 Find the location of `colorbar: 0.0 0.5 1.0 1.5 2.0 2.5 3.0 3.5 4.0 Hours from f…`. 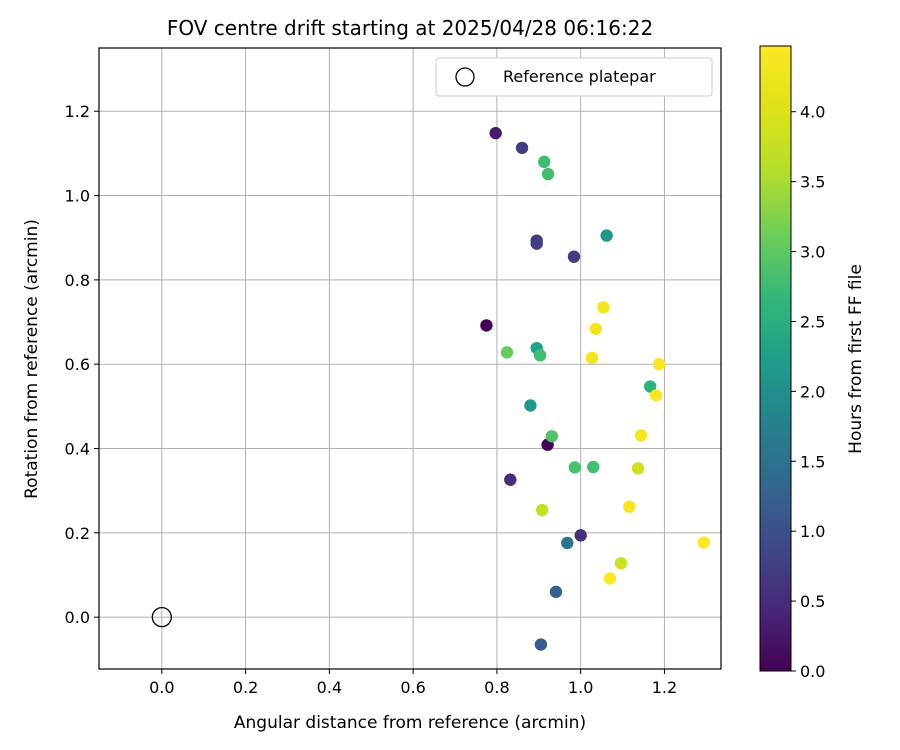

colorbar: 0.0 0.5 1.0 1.5 2.0 2.5 3.0 3.5 4.0 Hours from f… is located at coordinates (812, 363).